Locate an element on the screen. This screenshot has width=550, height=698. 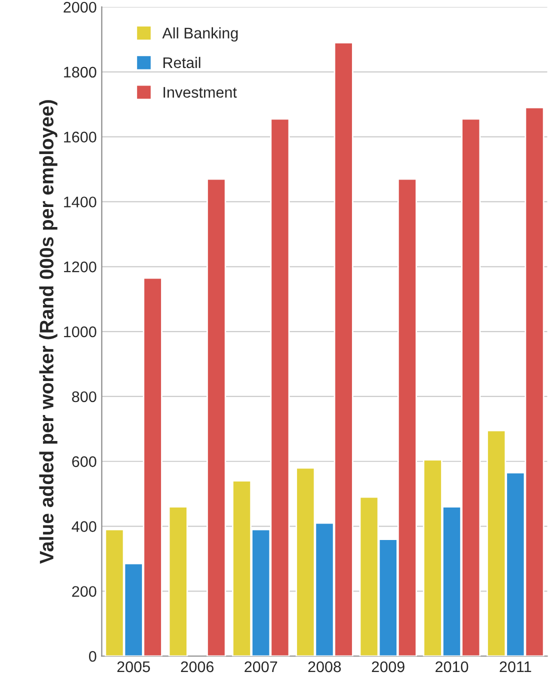
x-tick-label: 2007 is located at coordinates (261, 666).